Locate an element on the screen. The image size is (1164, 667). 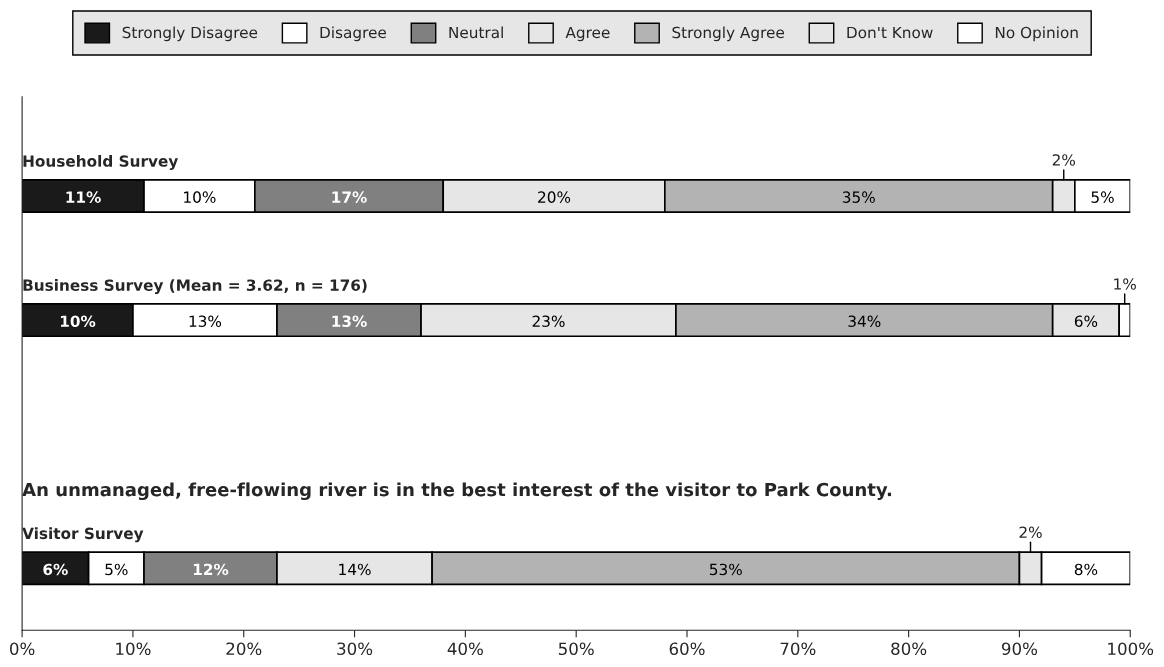
legend-label: Strongly Agree is located at coordinates (728, 34).